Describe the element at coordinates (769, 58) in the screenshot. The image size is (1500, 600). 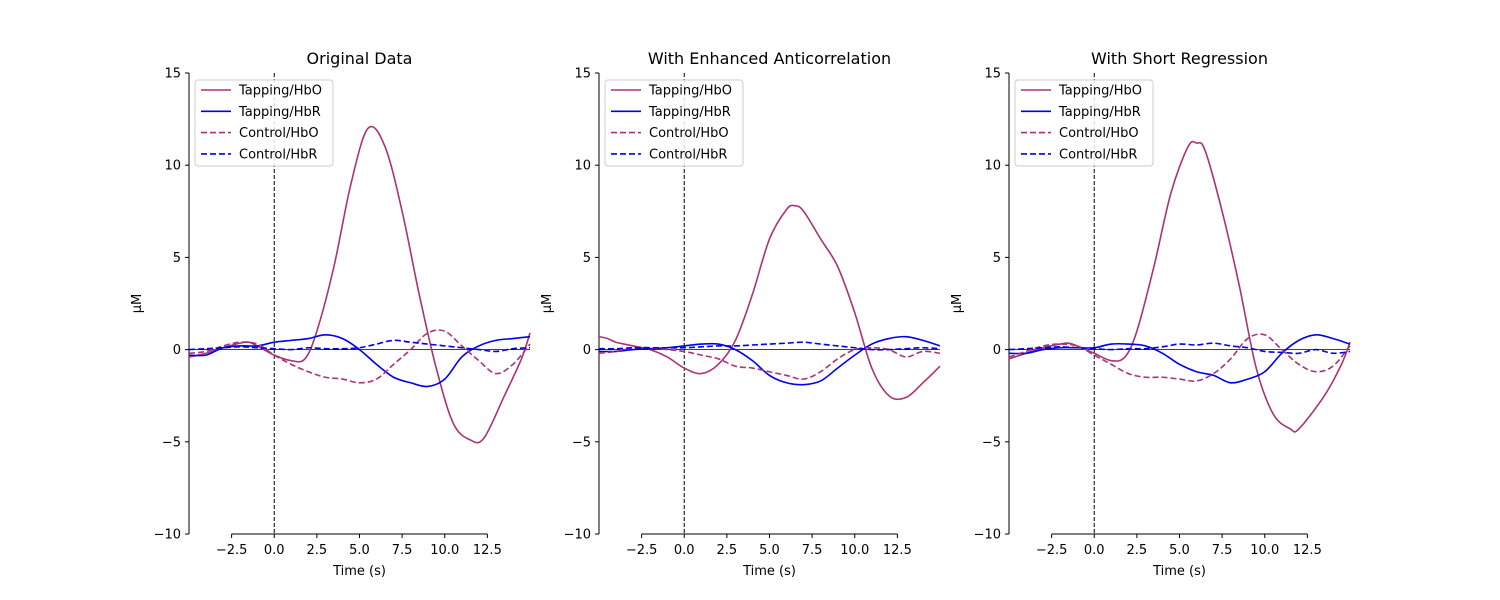
I see `chart-title: With Enhanced Anticorrelation` at that location.